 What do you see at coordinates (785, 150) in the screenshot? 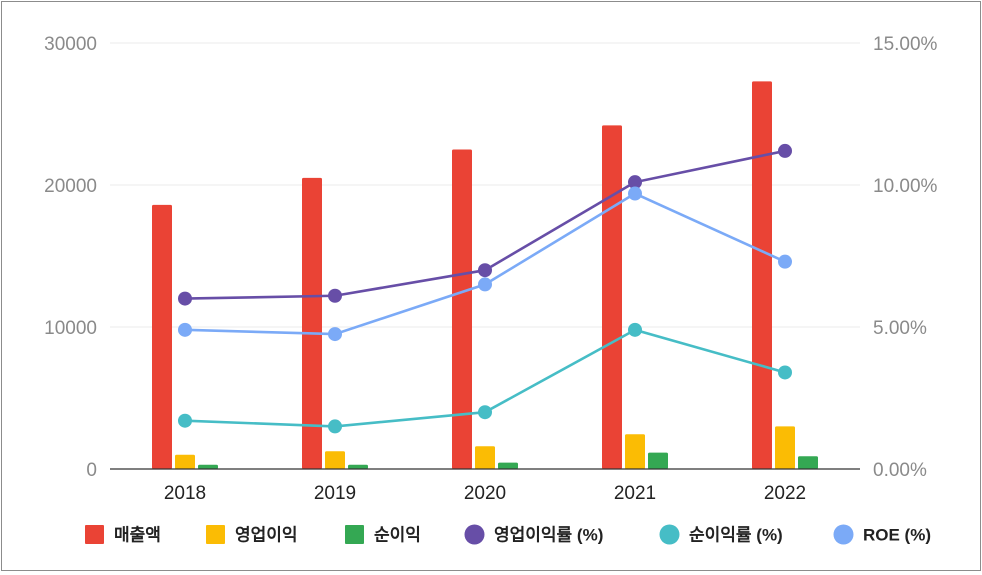
I see `point-series-1-2022` at bounding box center [785, 150].